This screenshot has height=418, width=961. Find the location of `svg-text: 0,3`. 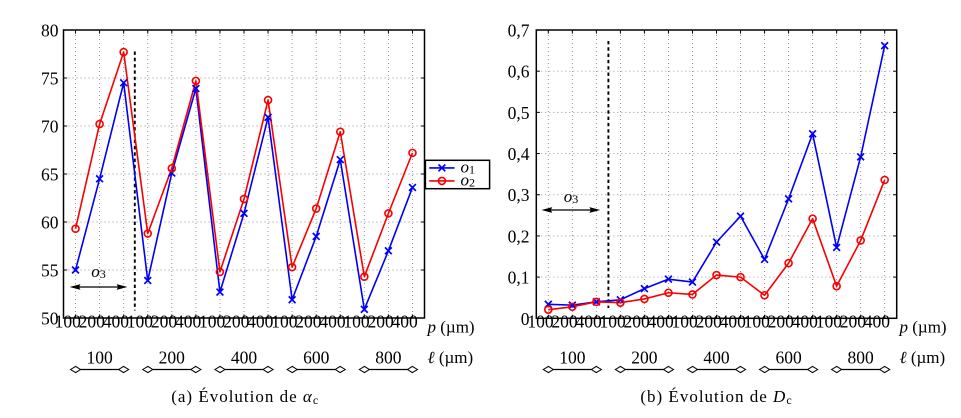

svg-text: 0,3 is located at coordinates (519, 195).